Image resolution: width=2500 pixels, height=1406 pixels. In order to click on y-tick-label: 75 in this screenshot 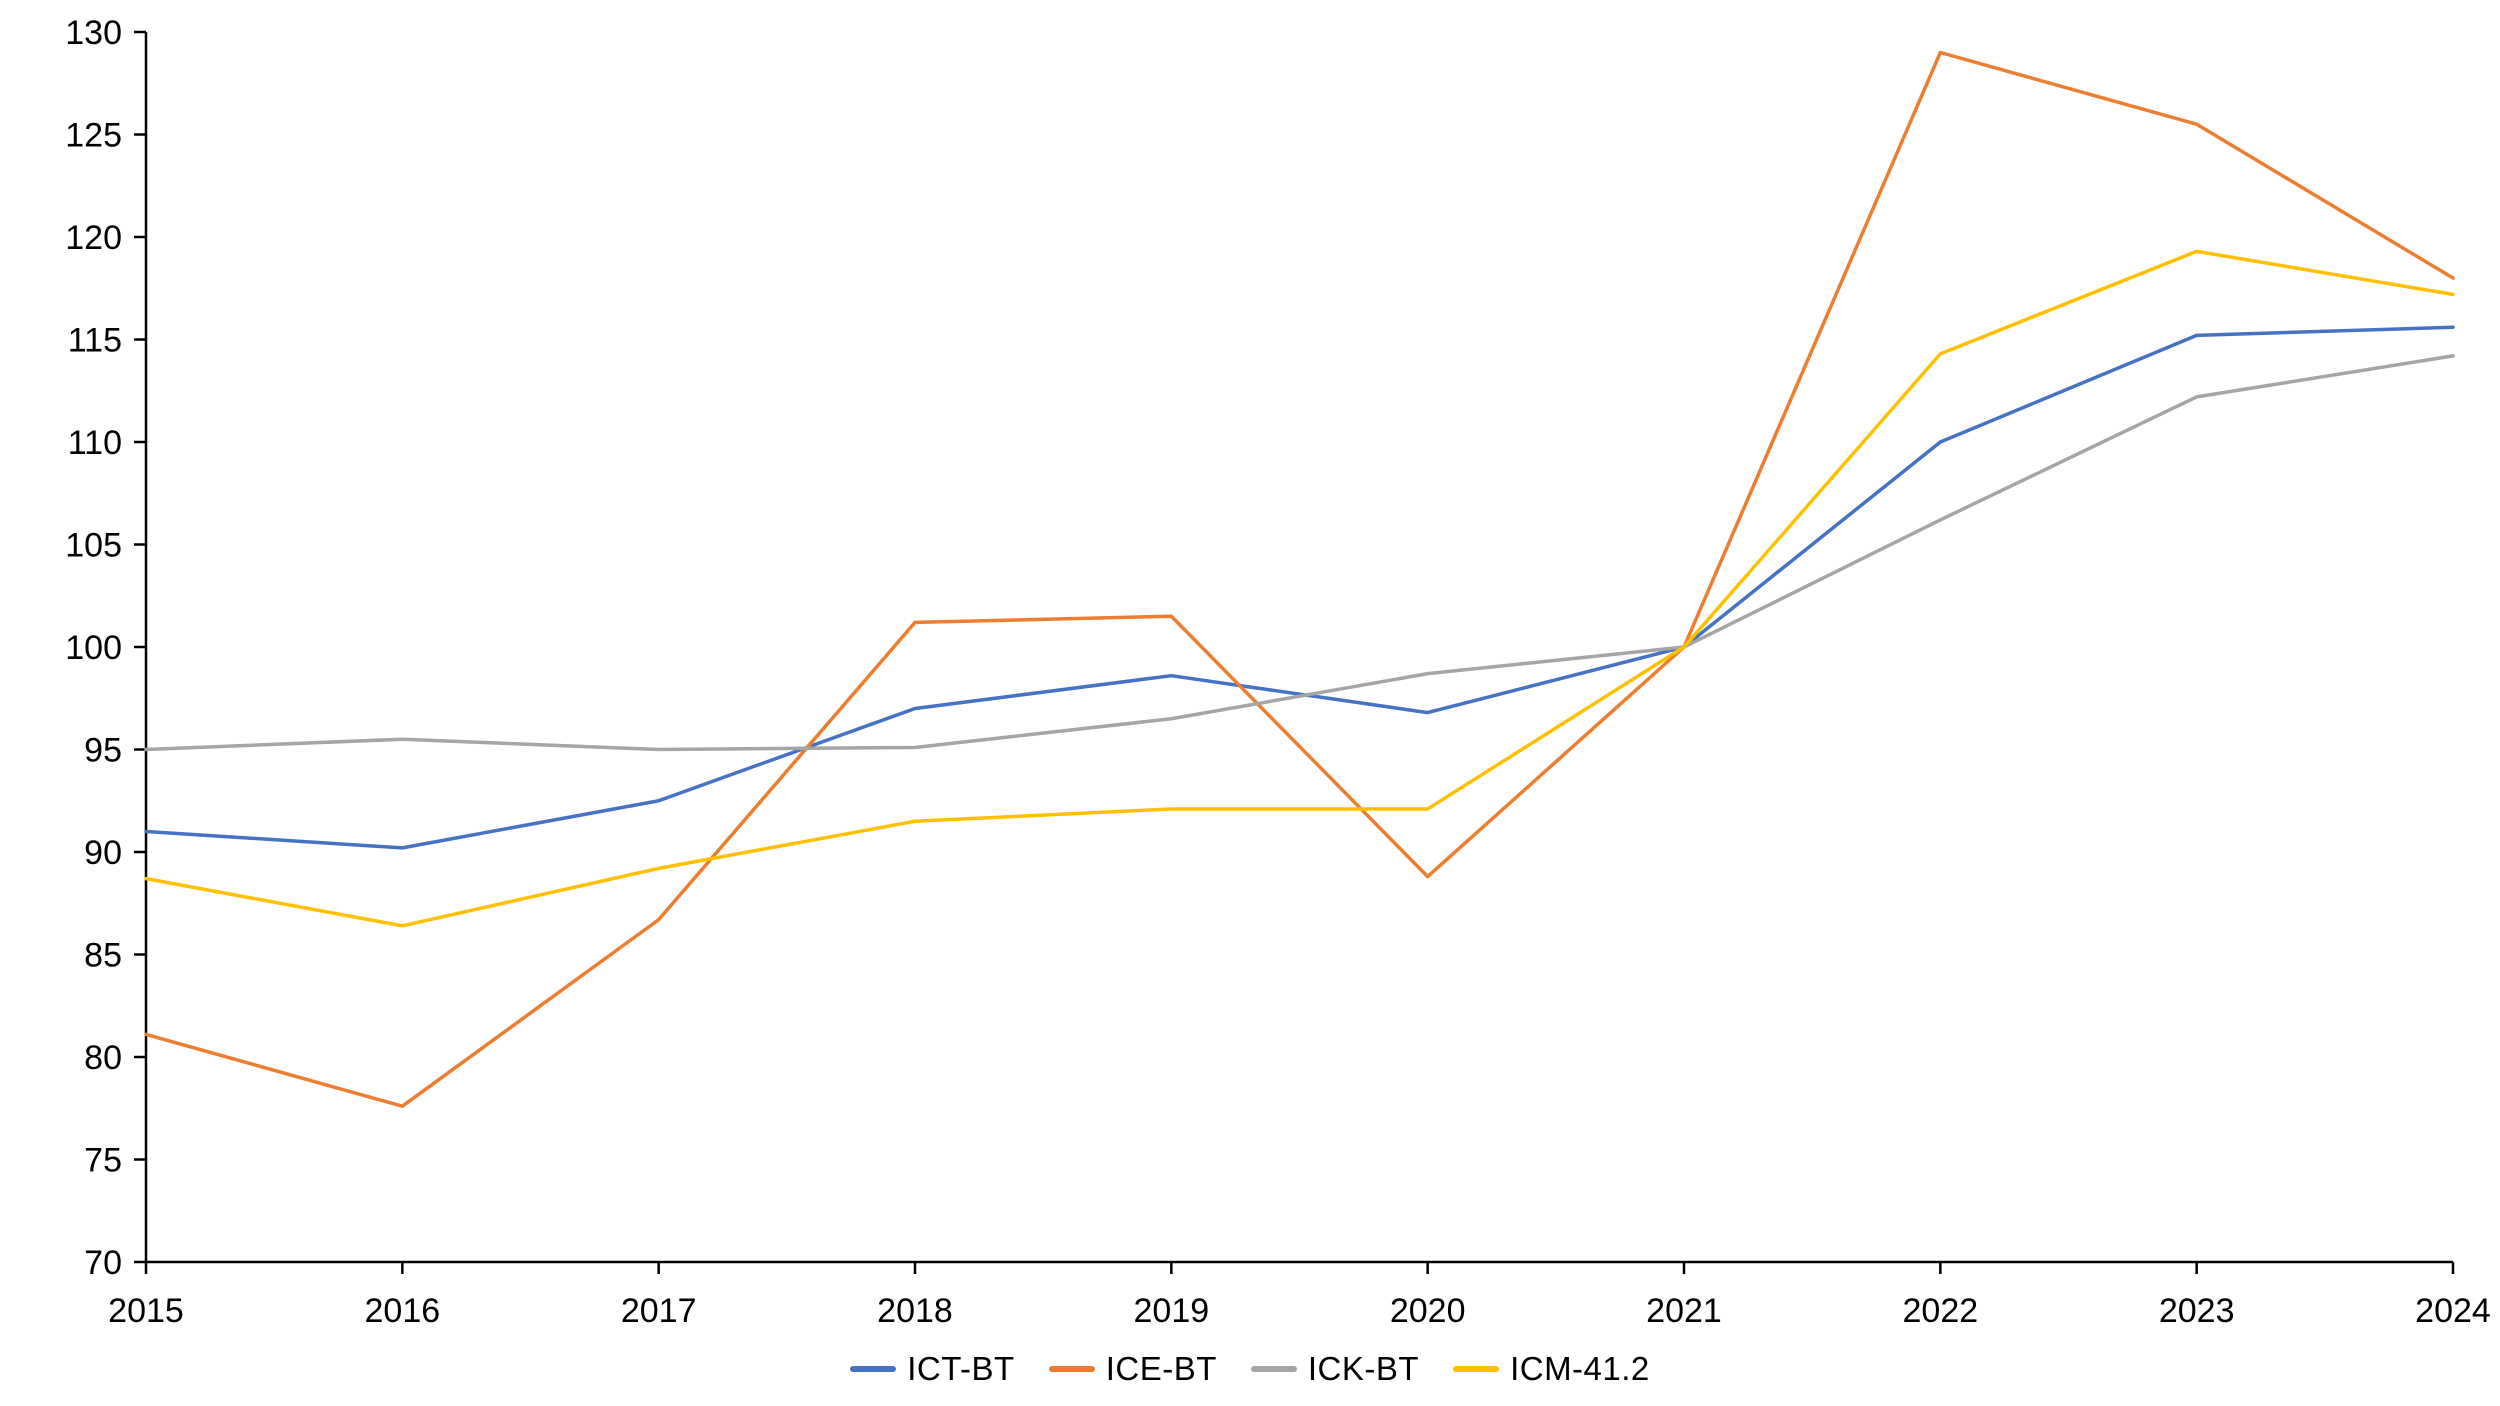, I will do `click(103, 1161)`.